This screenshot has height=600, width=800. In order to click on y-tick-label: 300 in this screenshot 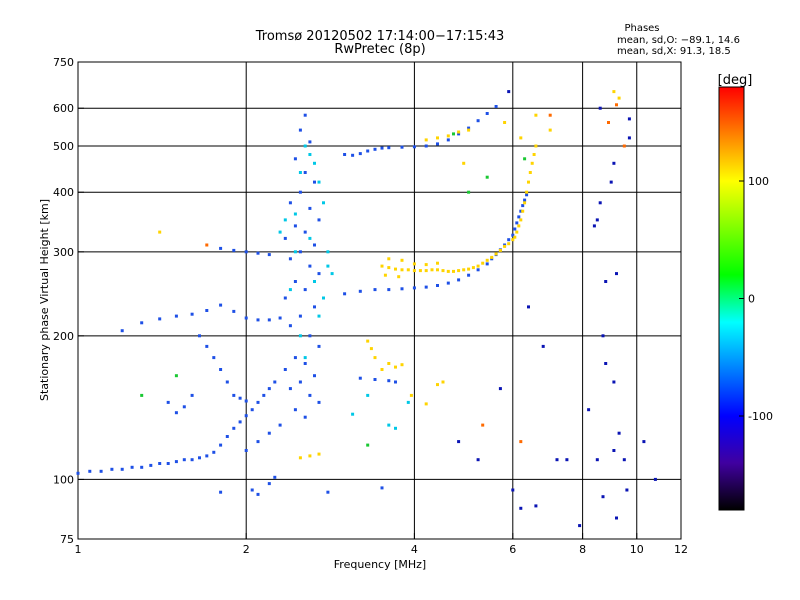, I will do `click(63, 252)`.